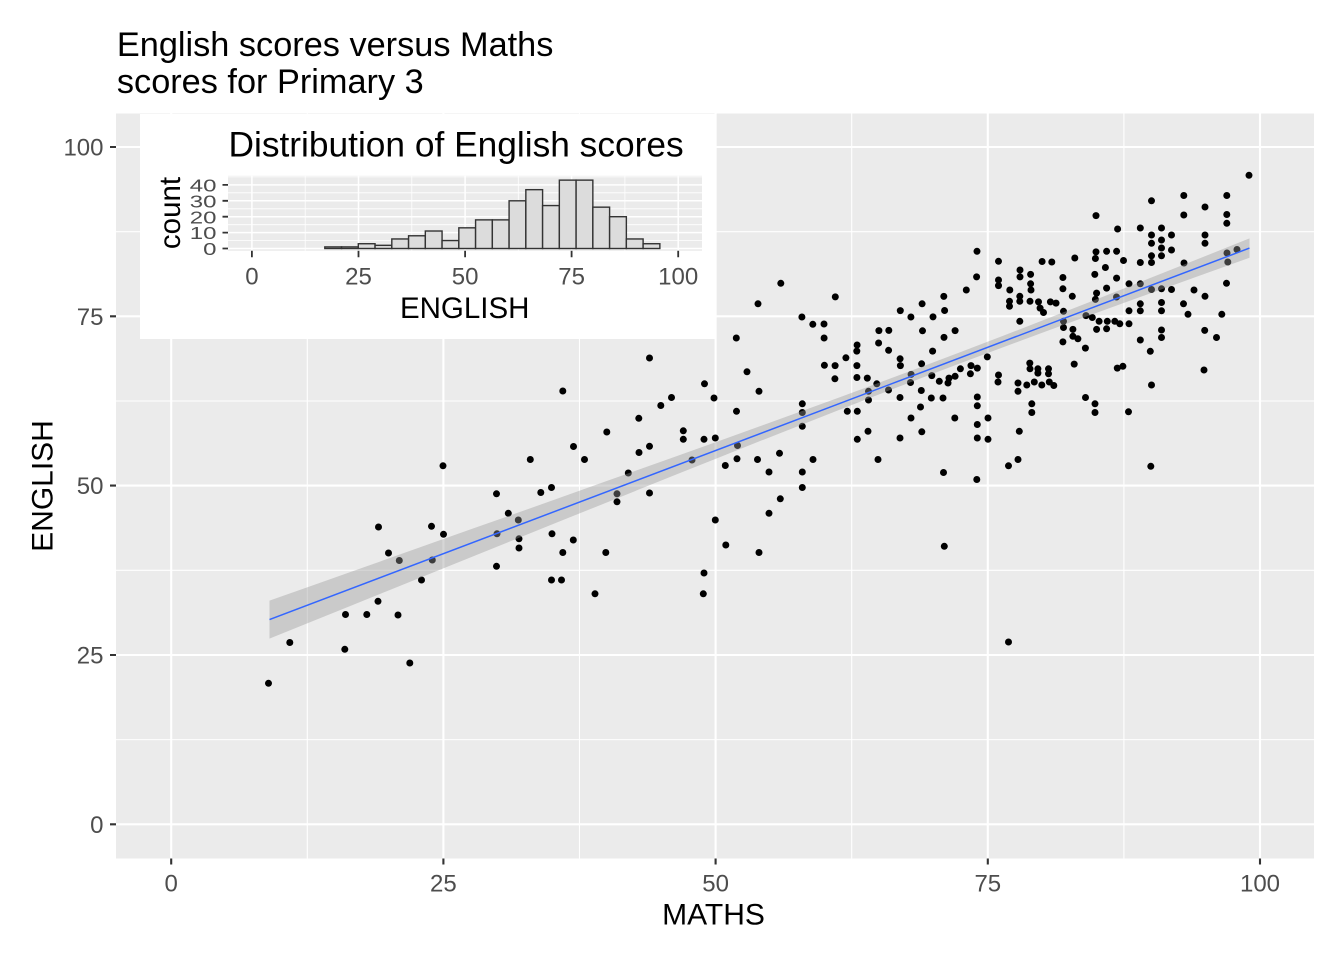  I want to click on svg-text: Distribution of English scores, so click(456, 144).